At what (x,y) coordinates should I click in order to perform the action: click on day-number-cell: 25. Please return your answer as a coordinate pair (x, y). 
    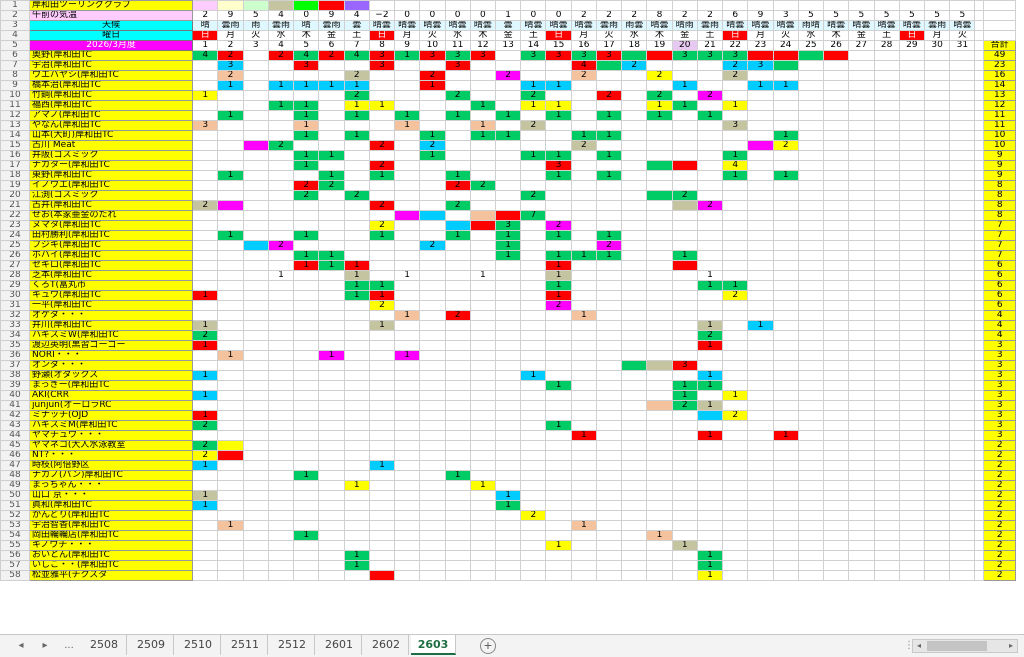
    Looking at the image, I should click on (811, 45).